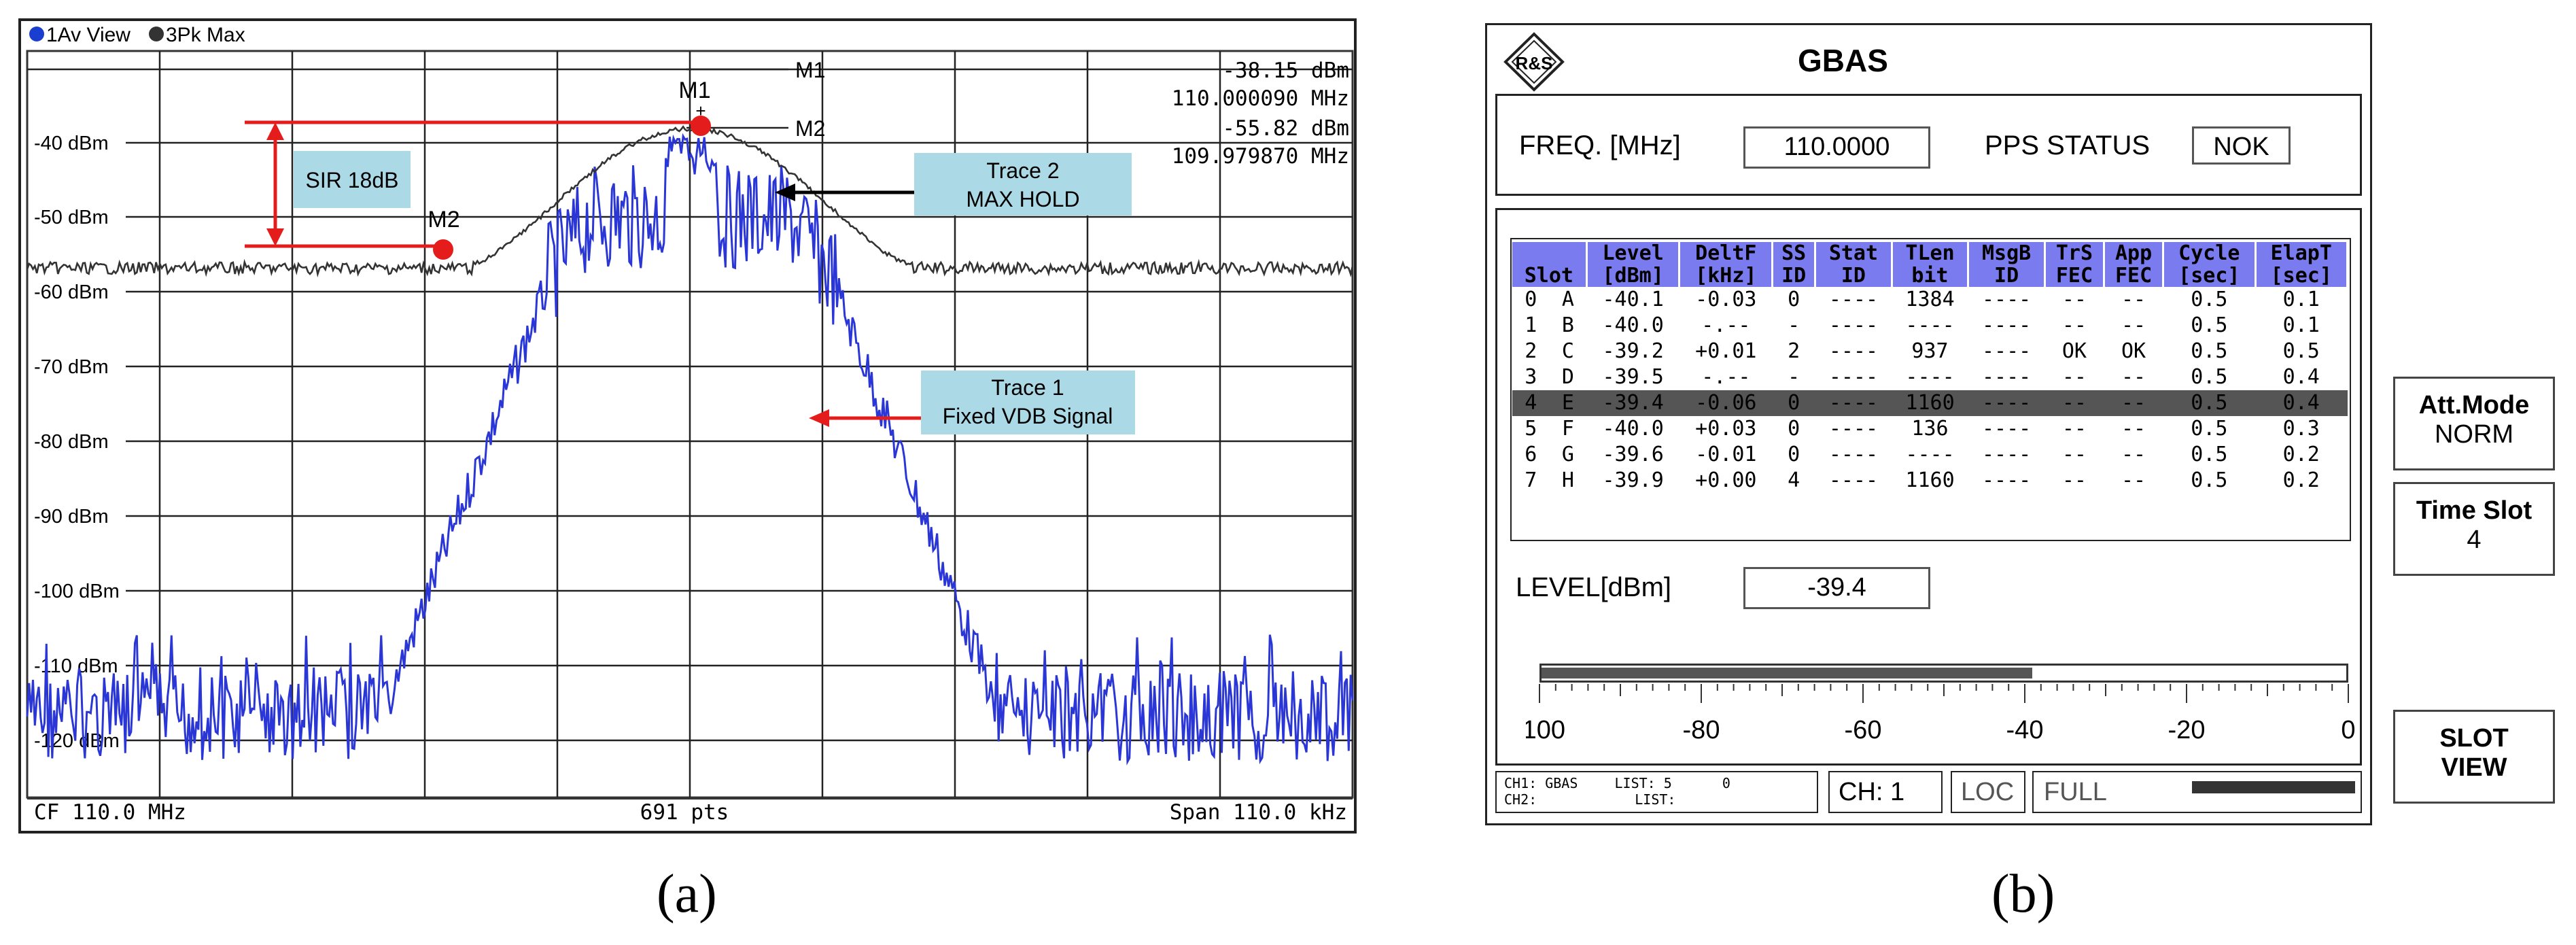  What do you see at coordinates (1561, 783) in the screenshot?
I see `status-ch1-value: GBAS` at bounding box center [1561, 783].